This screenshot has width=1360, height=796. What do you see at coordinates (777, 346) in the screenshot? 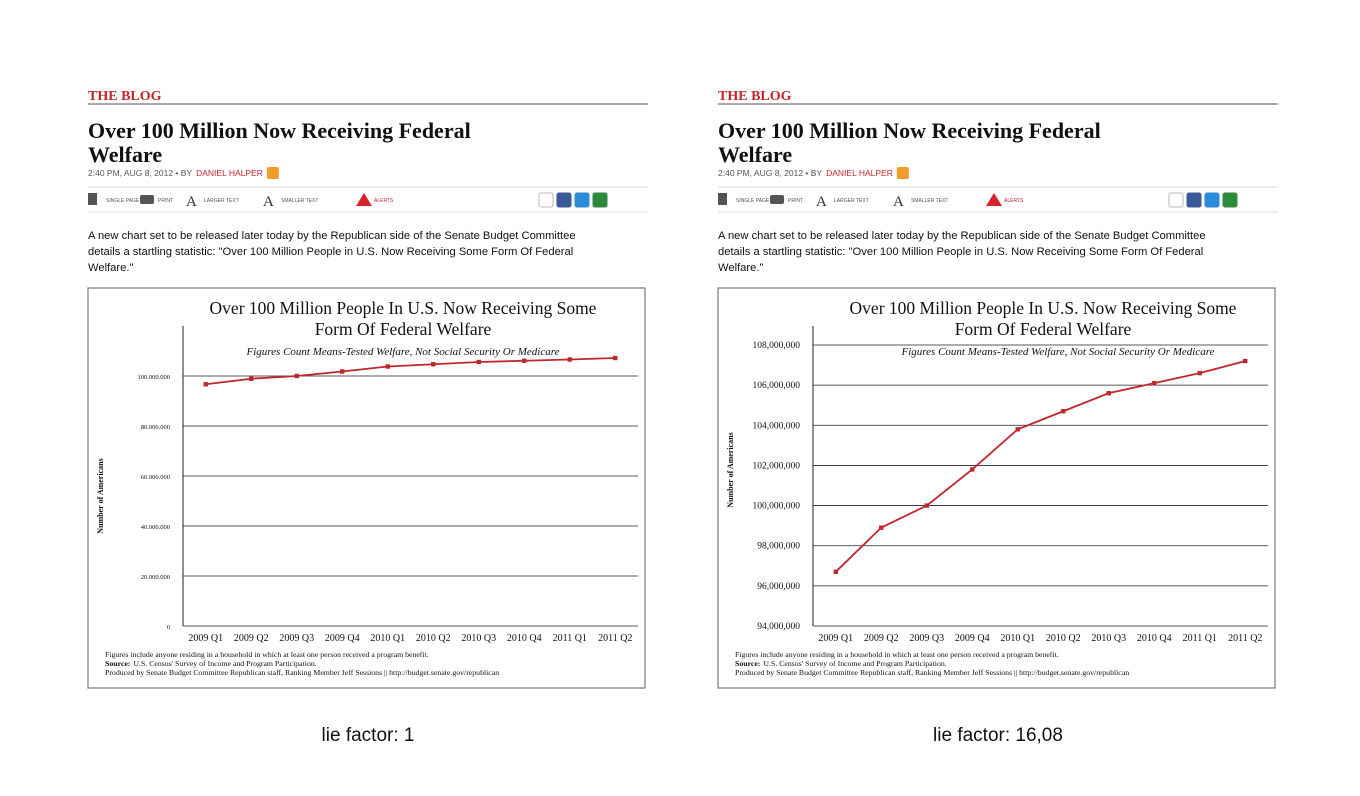
I see `y-tick-label: 108,000,000` at bounding box center [777, 346].